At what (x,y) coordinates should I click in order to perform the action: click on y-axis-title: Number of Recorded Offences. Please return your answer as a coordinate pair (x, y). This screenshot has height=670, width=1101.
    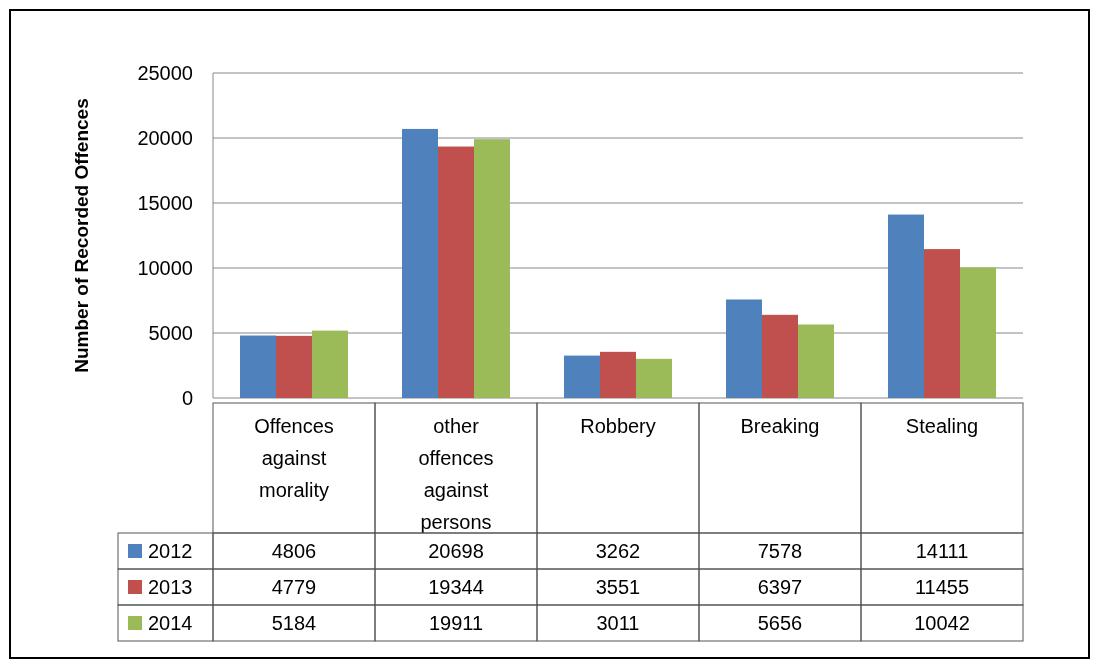
    Looking at the image, I should click on (81, 235).